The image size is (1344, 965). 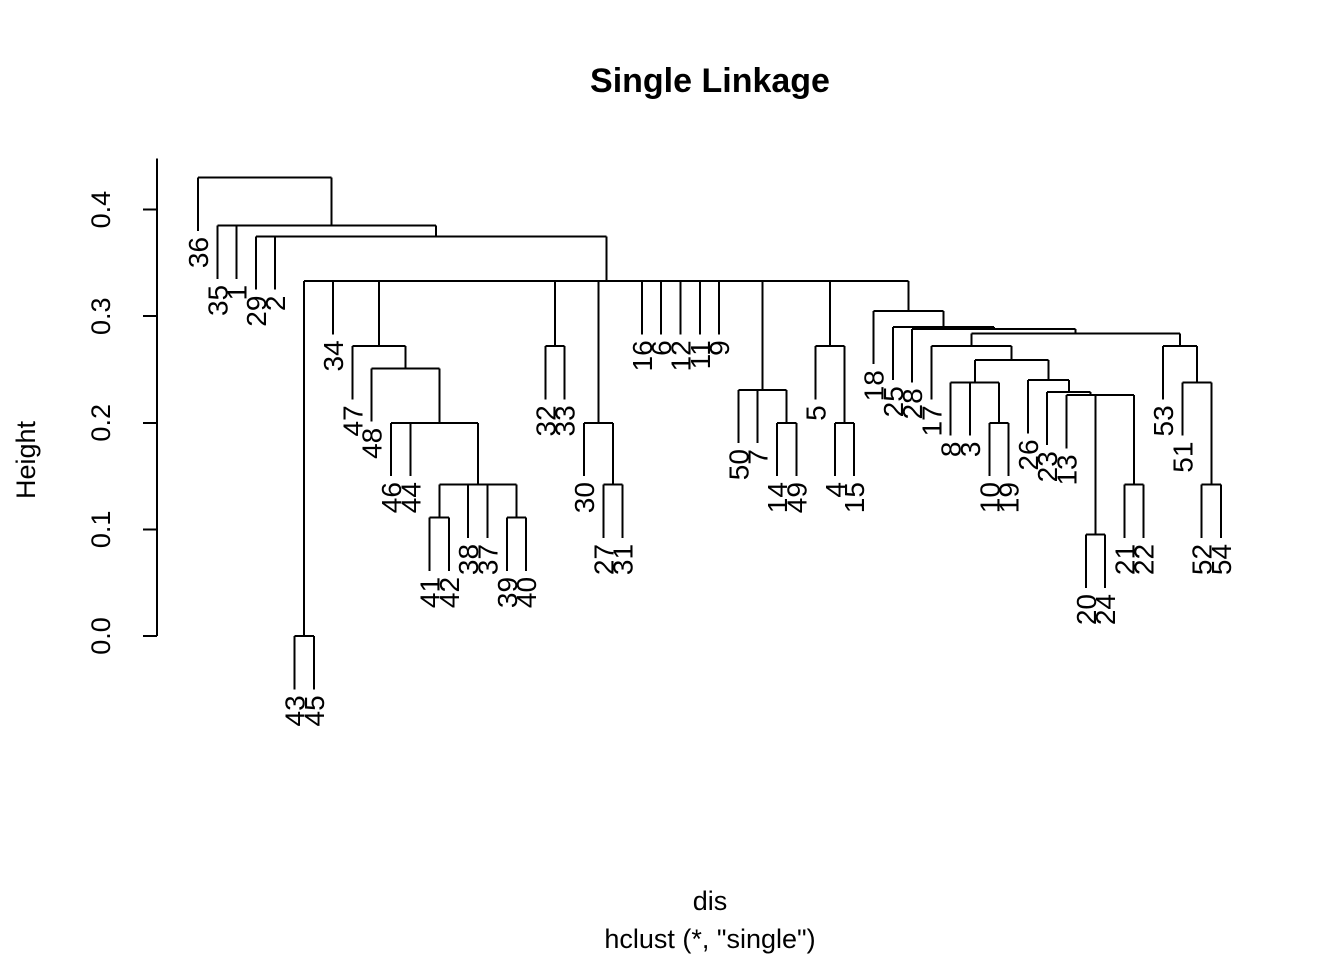 I want to click on leaf-label-22: 22, so click(x=1144, y=559).